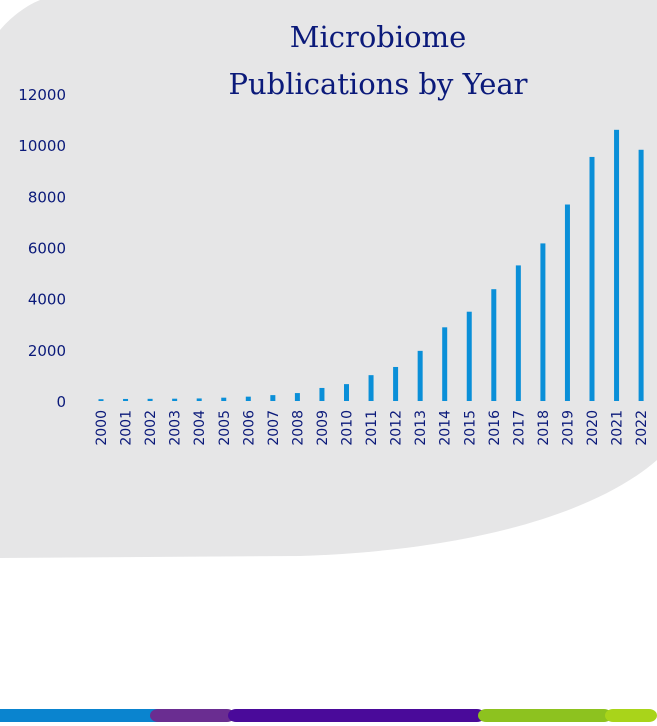 The height and width of the screenshot is (726, 657). What do you see at coordinates (127, 428) in the screenshot?
I see `x-tick-label: 2001` at bounding box center [127, 428].